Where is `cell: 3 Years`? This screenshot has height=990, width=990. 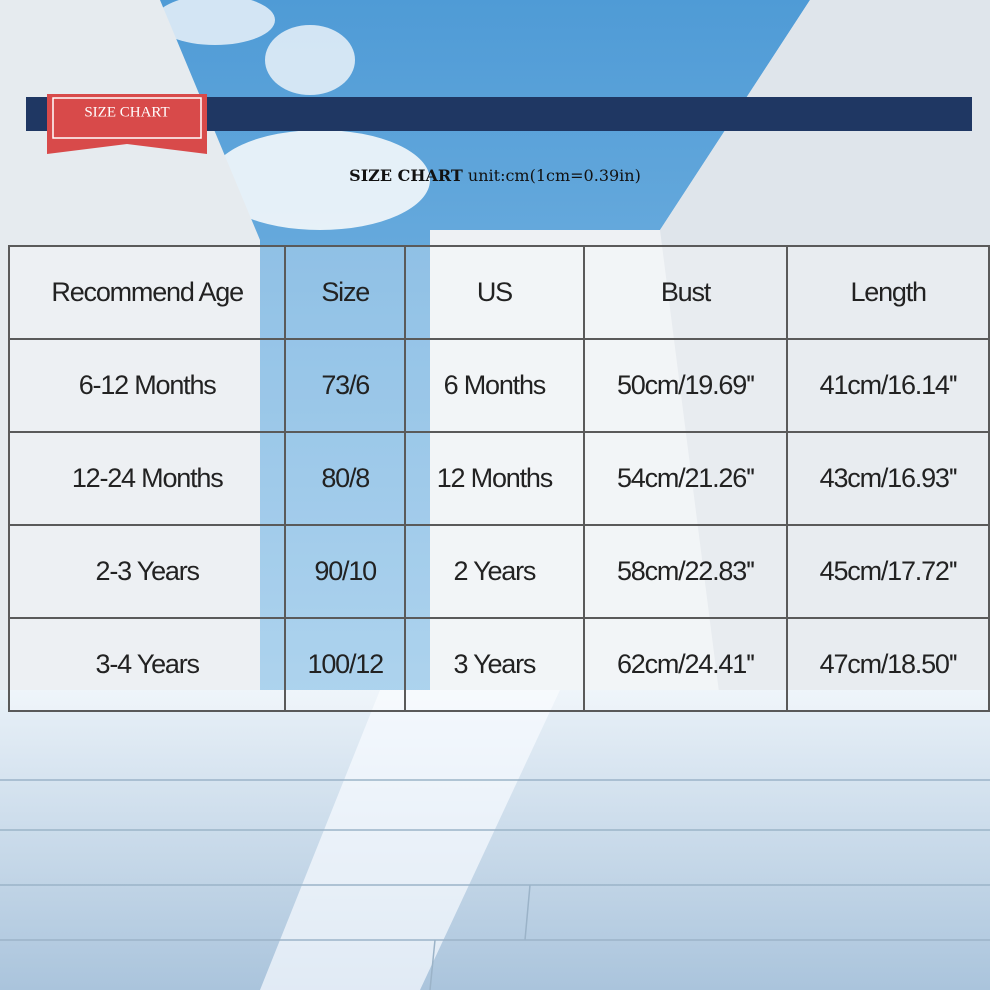
cell: 3 Years is located at coordinates (494, 664).